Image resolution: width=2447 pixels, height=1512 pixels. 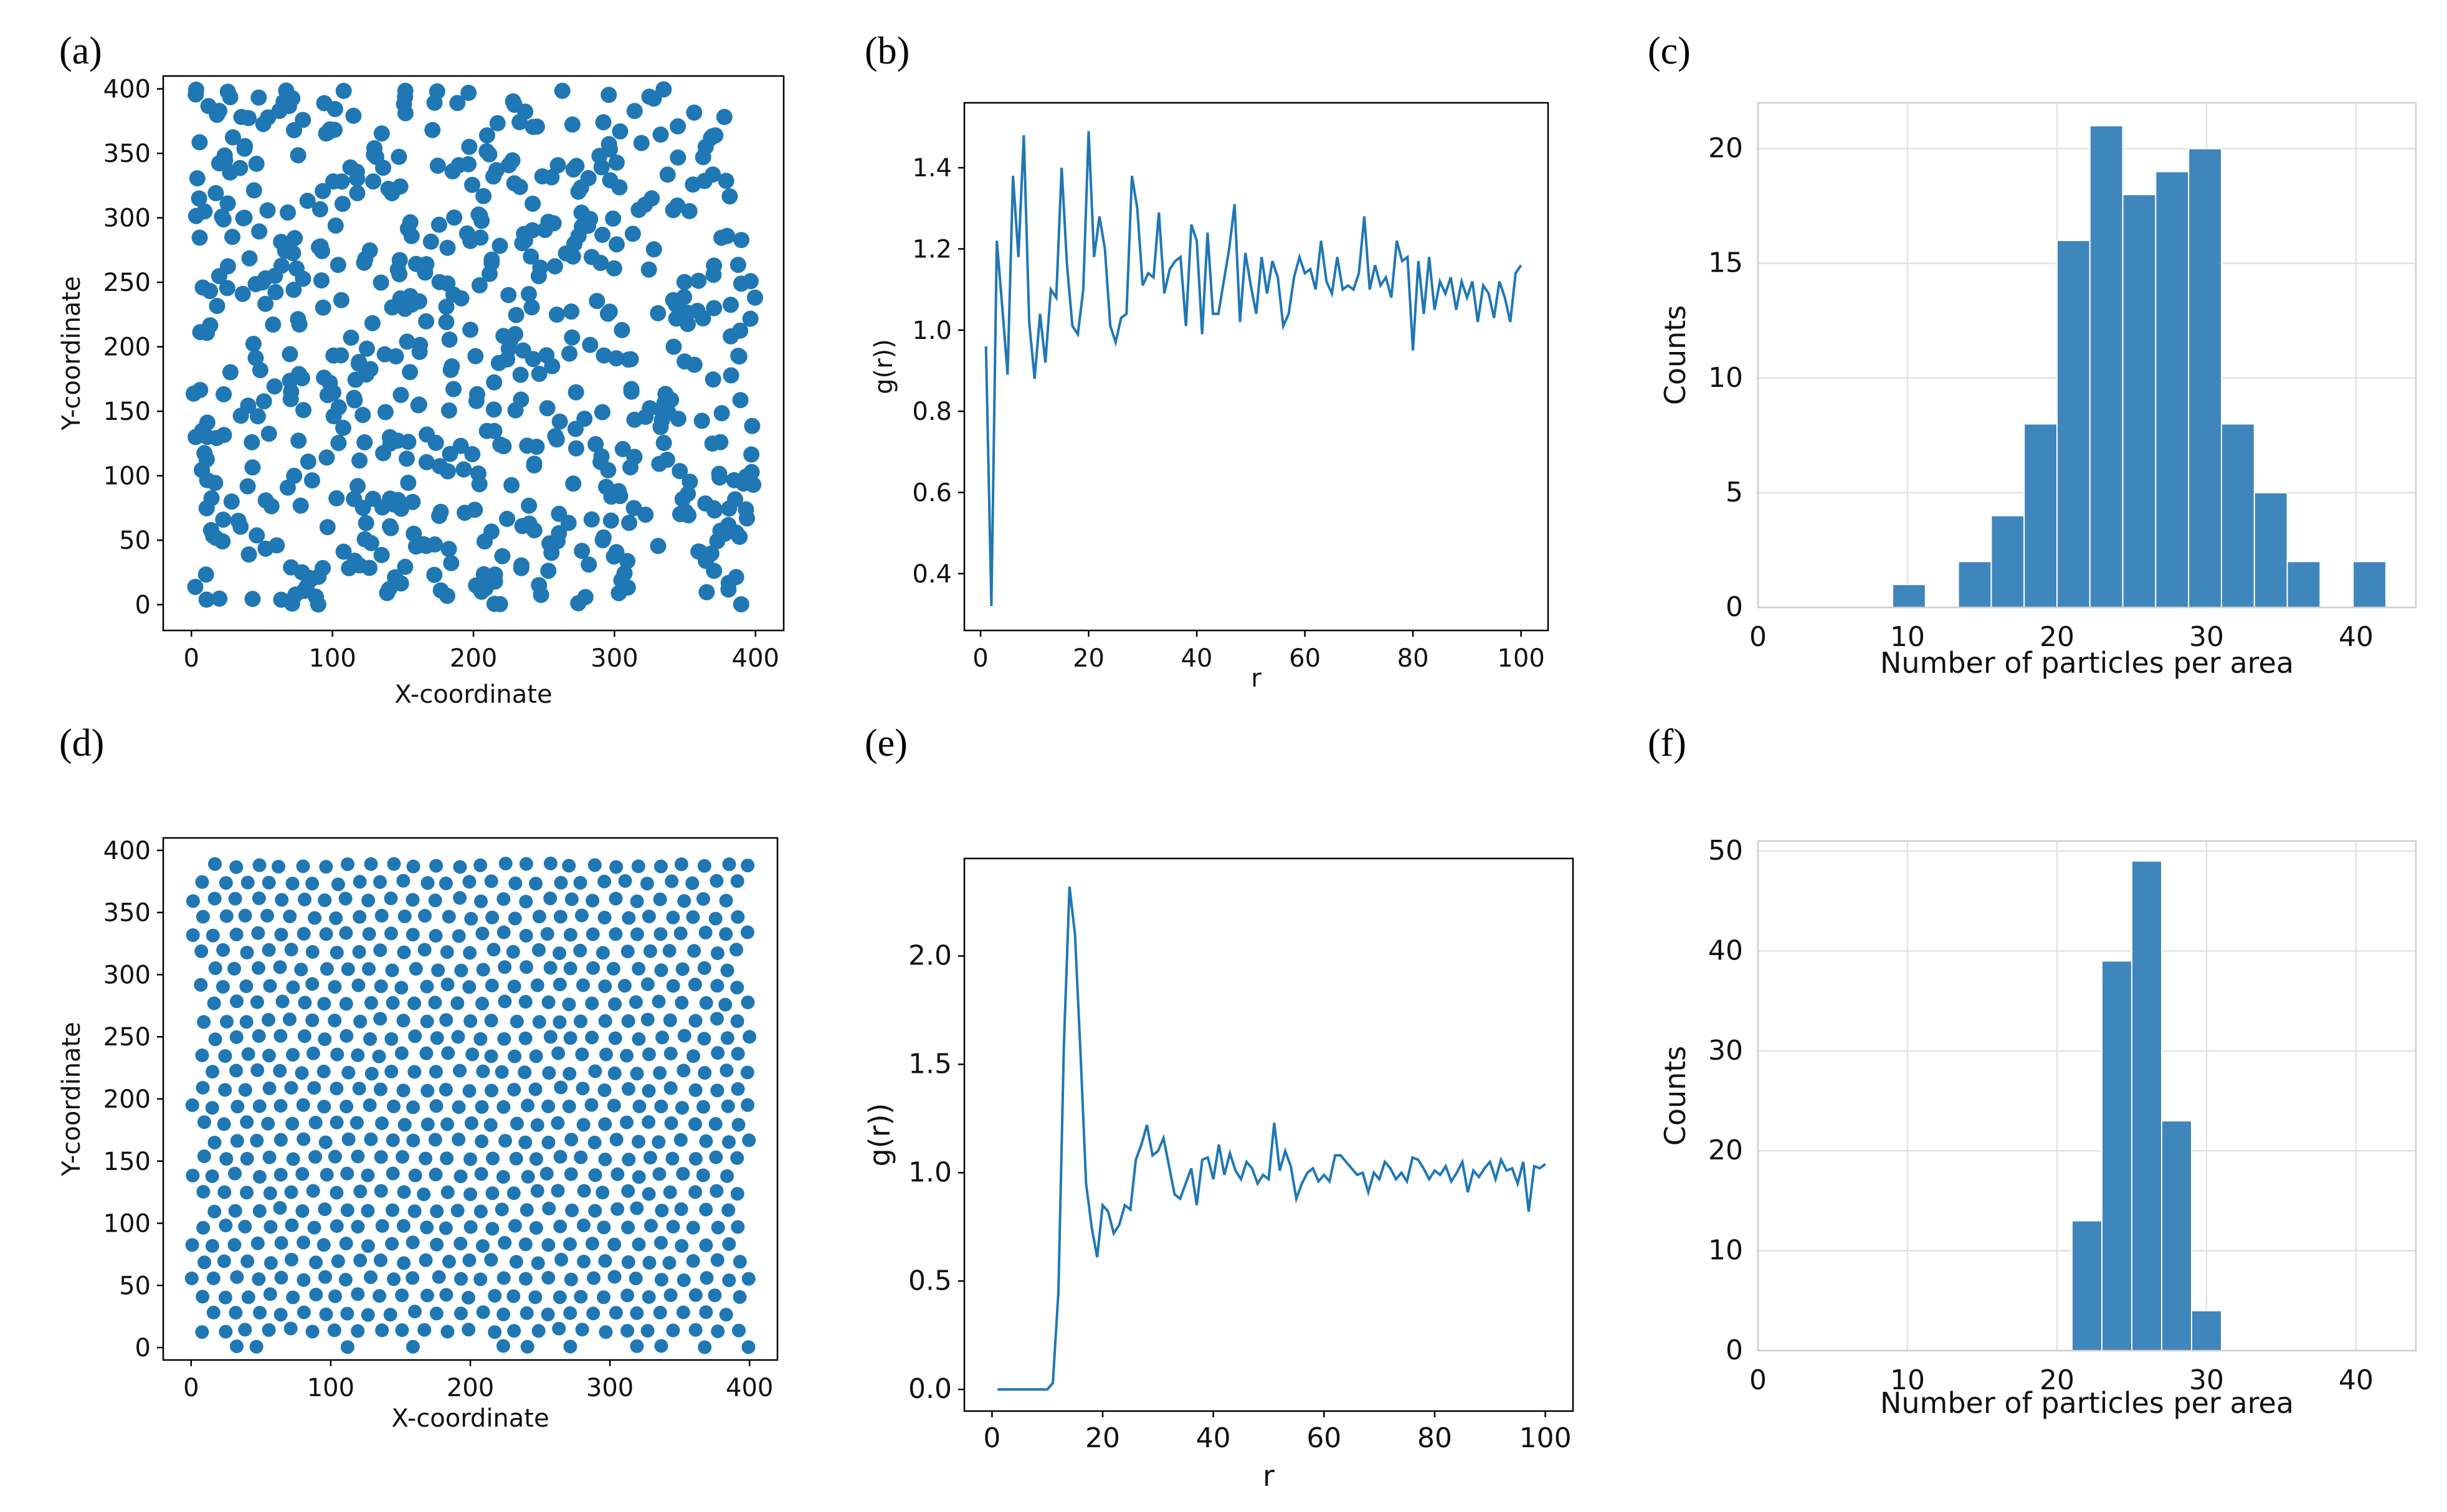 What do you see at coordinates (1675, 355) in the screenshot?
I see `y-axis-label: Counts` at bounding box center [1675, 355].